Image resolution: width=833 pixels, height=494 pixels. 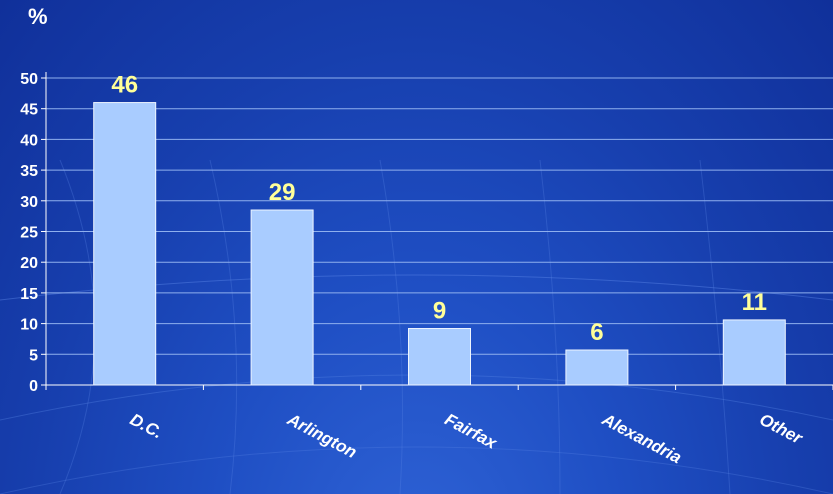 What do you see at coordinates (146, 426) in the screenshot?
I see `x-category-label: D.C.` at bounding box center [146, 426].